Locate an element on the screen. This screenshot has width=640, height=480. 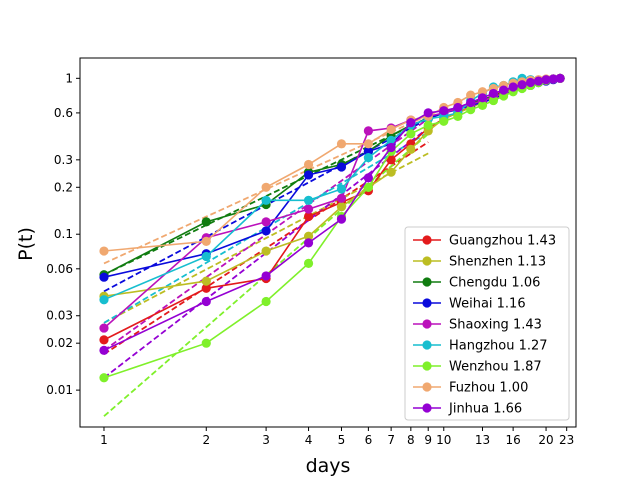
legend-entry: Shaoxing 1.43 is located at coordinates (477, 325).